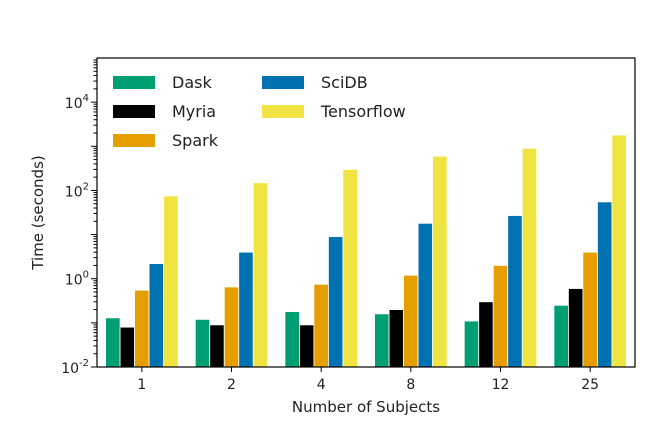  Describe the element at coordinates (86, 275) in the screenshot. I see `y-tick-exponent: 0` at that location.